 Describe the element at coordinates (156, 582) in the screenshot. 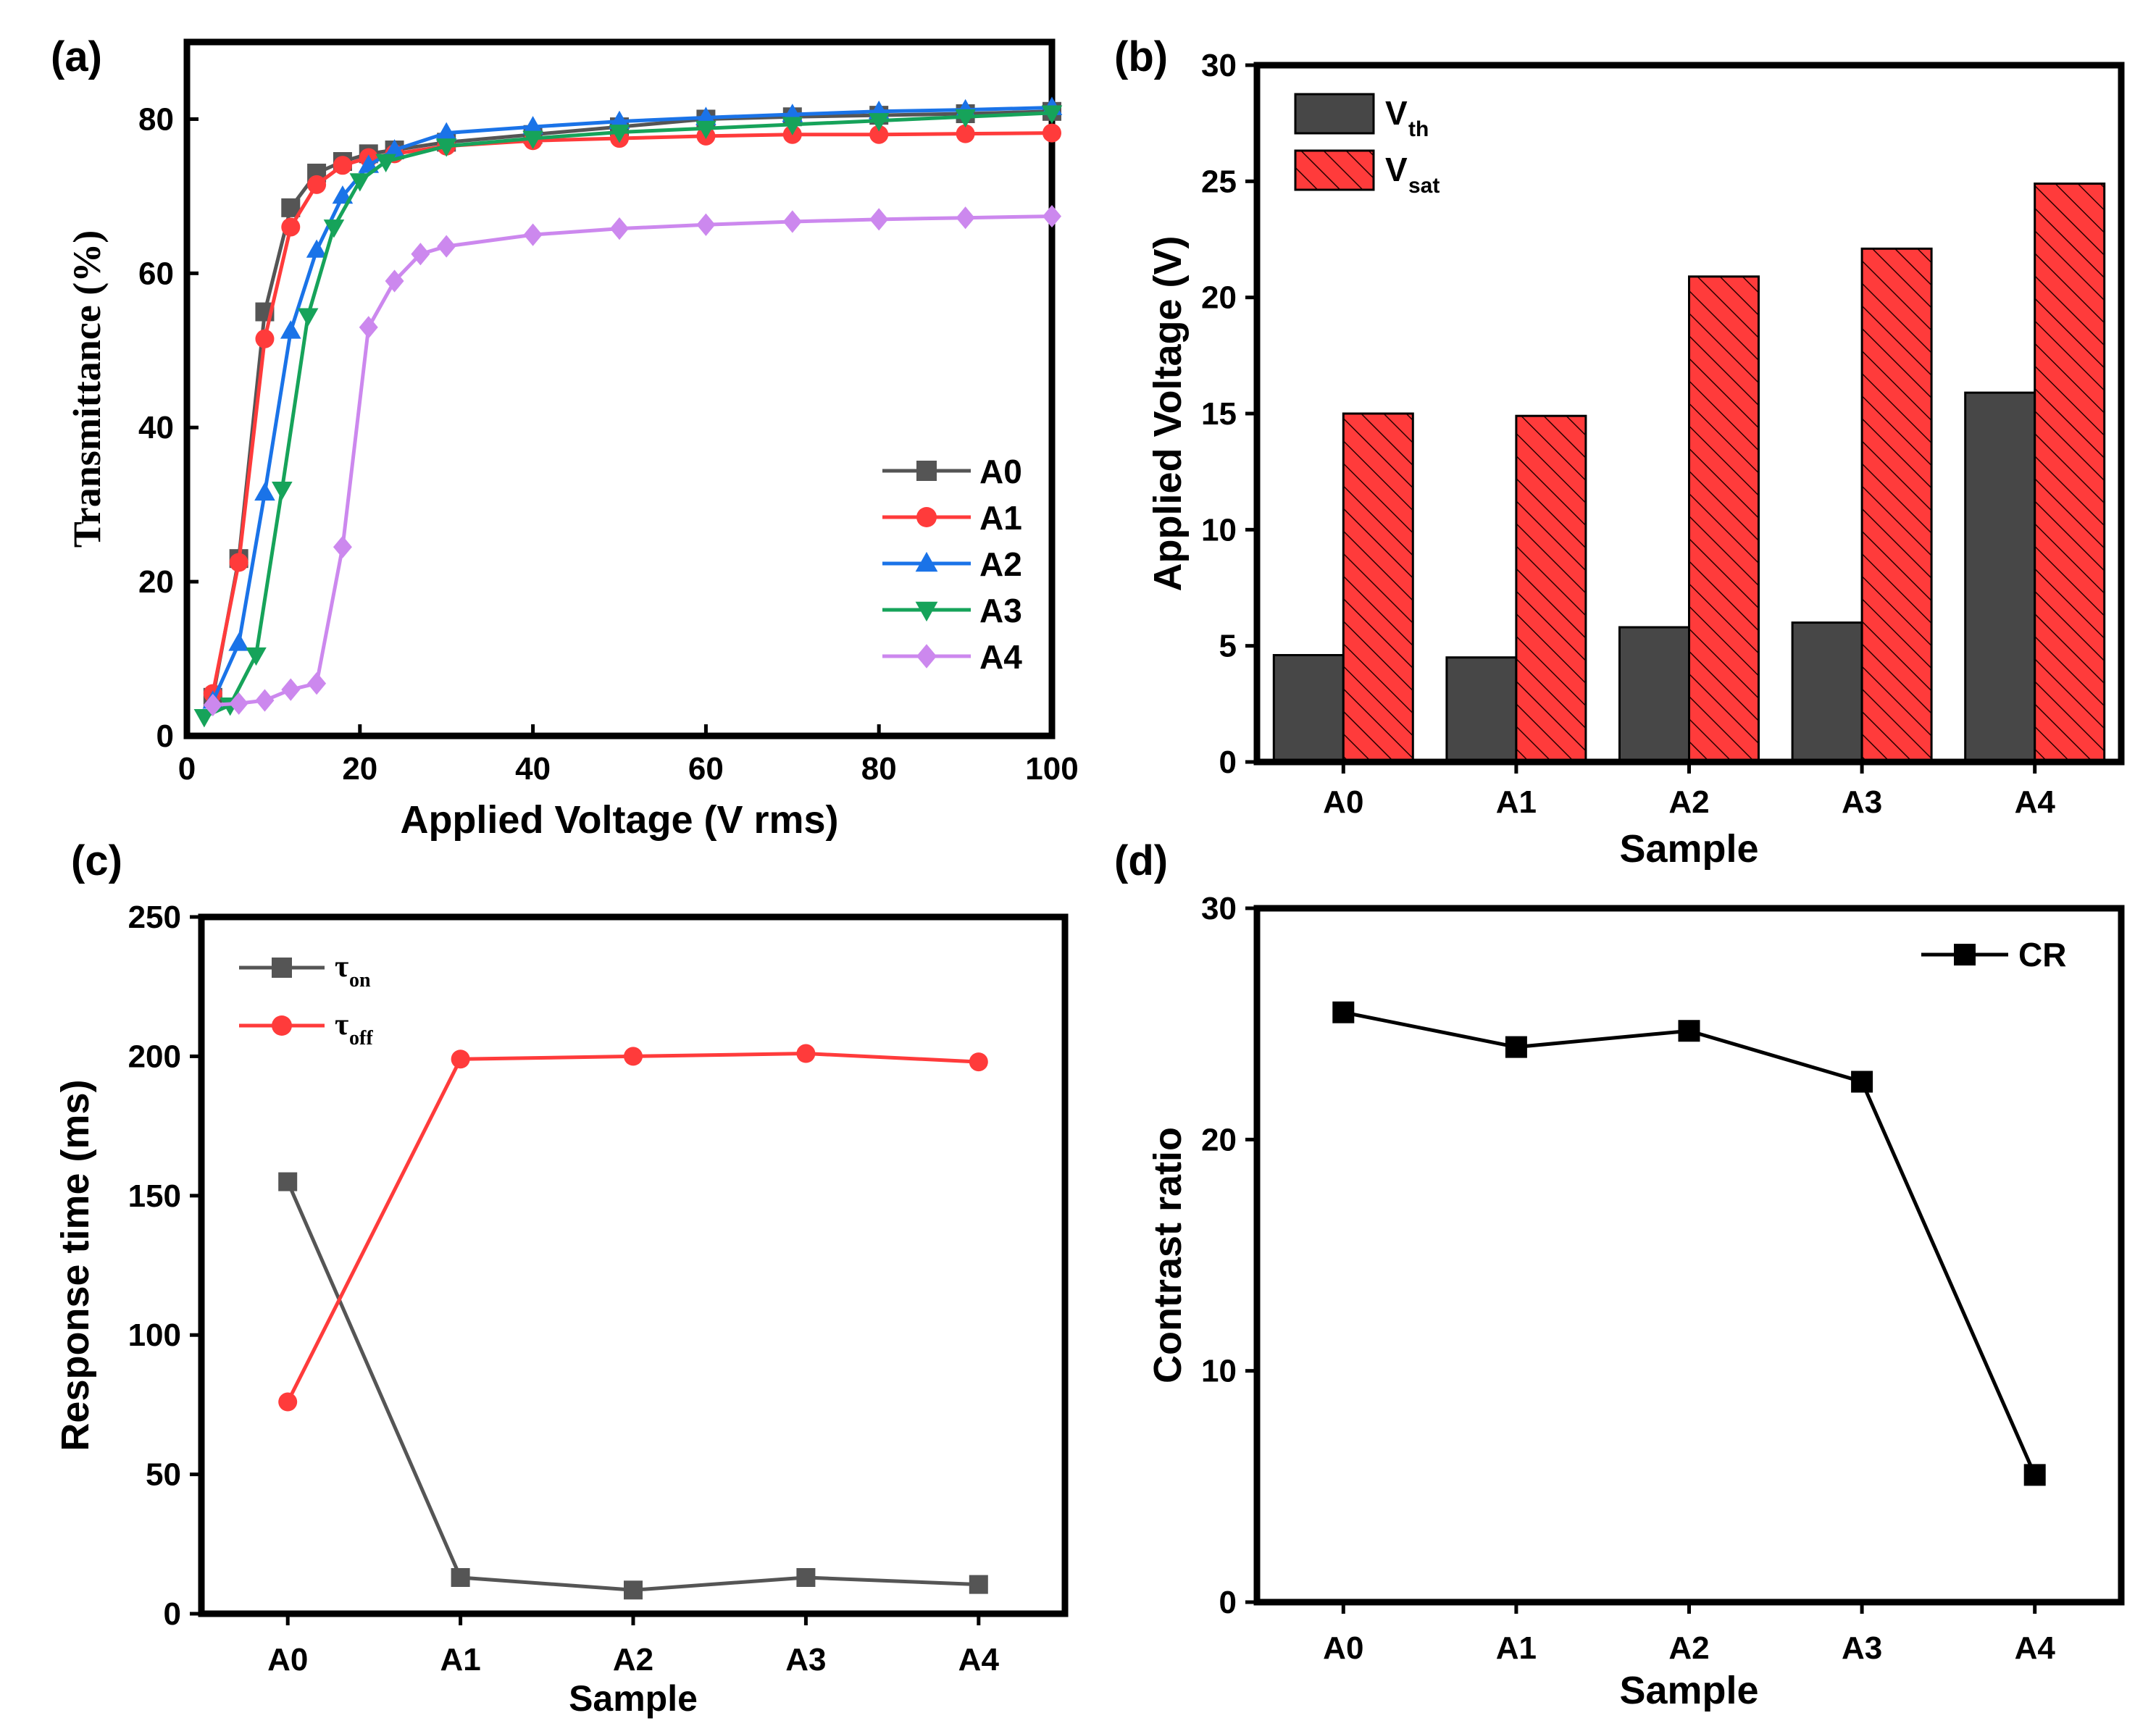

I see `y-tick-label: 20` at that location.